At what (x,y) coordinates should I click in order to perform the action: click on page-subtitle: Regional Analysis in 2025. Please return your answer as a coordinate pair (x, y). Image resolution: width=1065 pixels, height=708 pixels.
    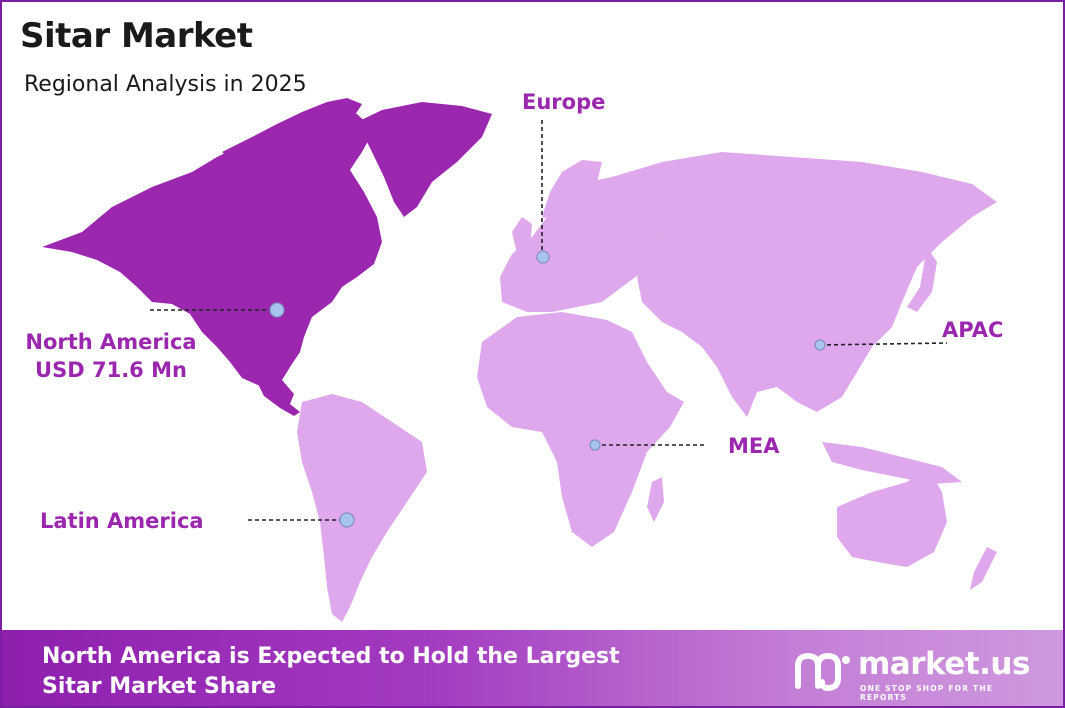
    Looking at the image, I should click on (165, 84).